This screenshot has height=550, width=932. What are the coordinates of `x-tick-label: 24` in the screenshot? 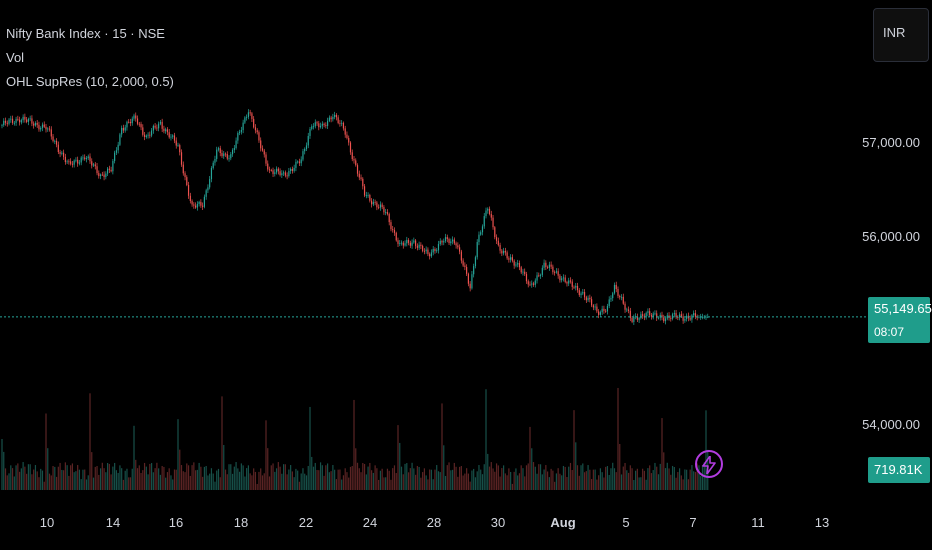 It's located at (370, 522).